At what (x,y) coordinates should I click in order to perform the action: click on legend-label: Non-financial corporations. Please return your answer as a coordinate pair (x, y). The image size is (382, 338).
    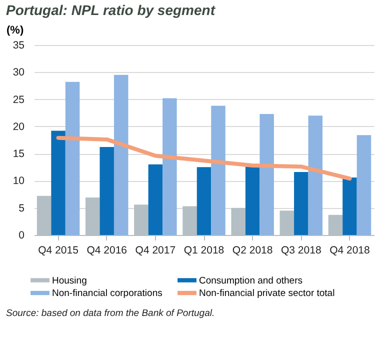
    Looking at the image, I should click on (107, 293).